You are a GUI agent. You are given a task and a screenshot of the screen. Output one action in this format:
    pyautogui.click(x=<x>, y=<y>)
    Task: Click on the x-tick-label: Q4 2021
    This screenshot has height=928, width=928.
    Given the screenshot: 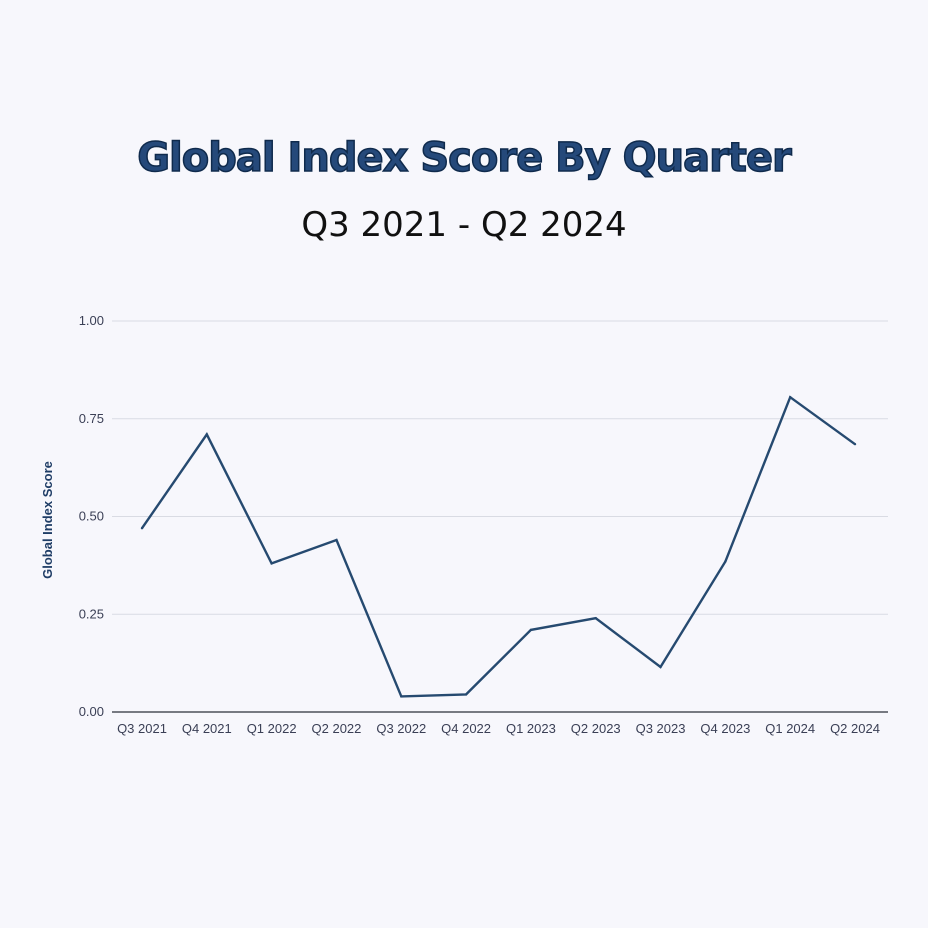 What is the action you would take?
    pyautogui.click(x=207, y=728)
    